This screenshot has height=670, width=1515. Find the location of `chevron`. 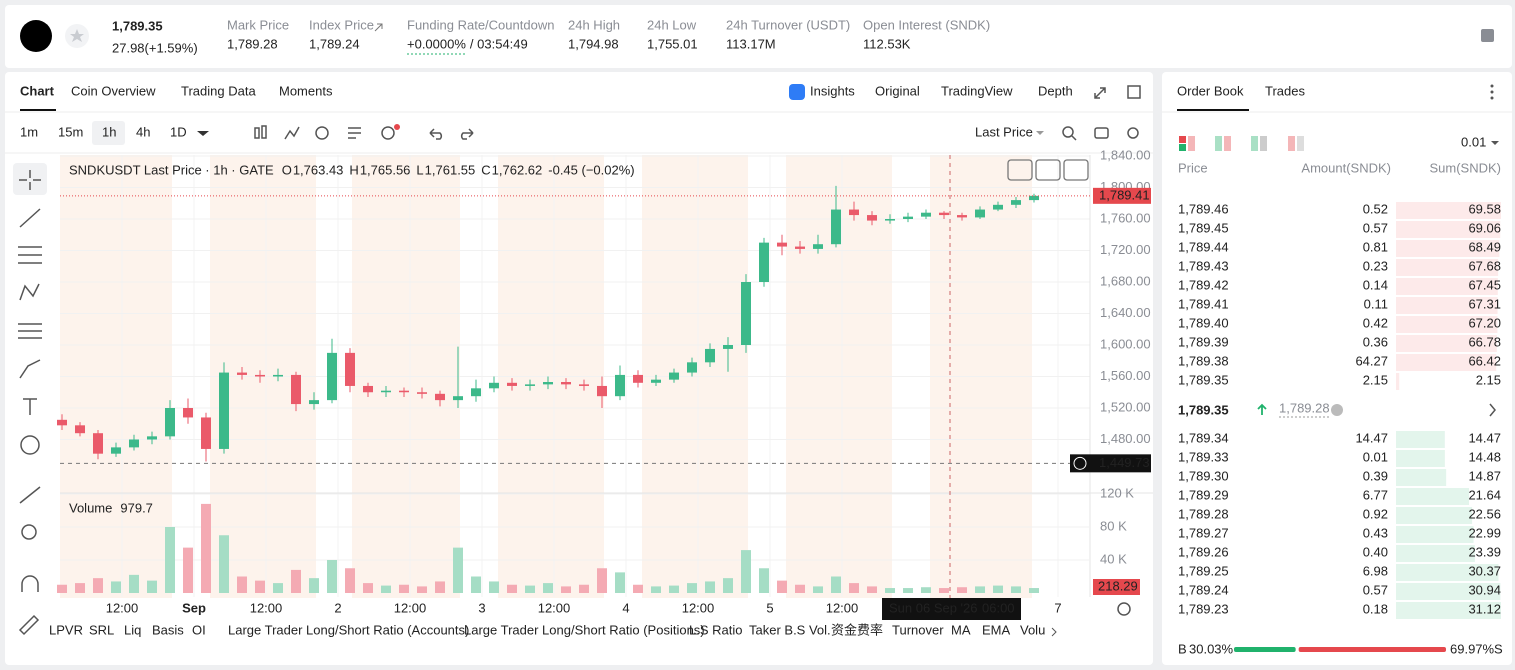

chevron is located at coordinates (1492, 410).